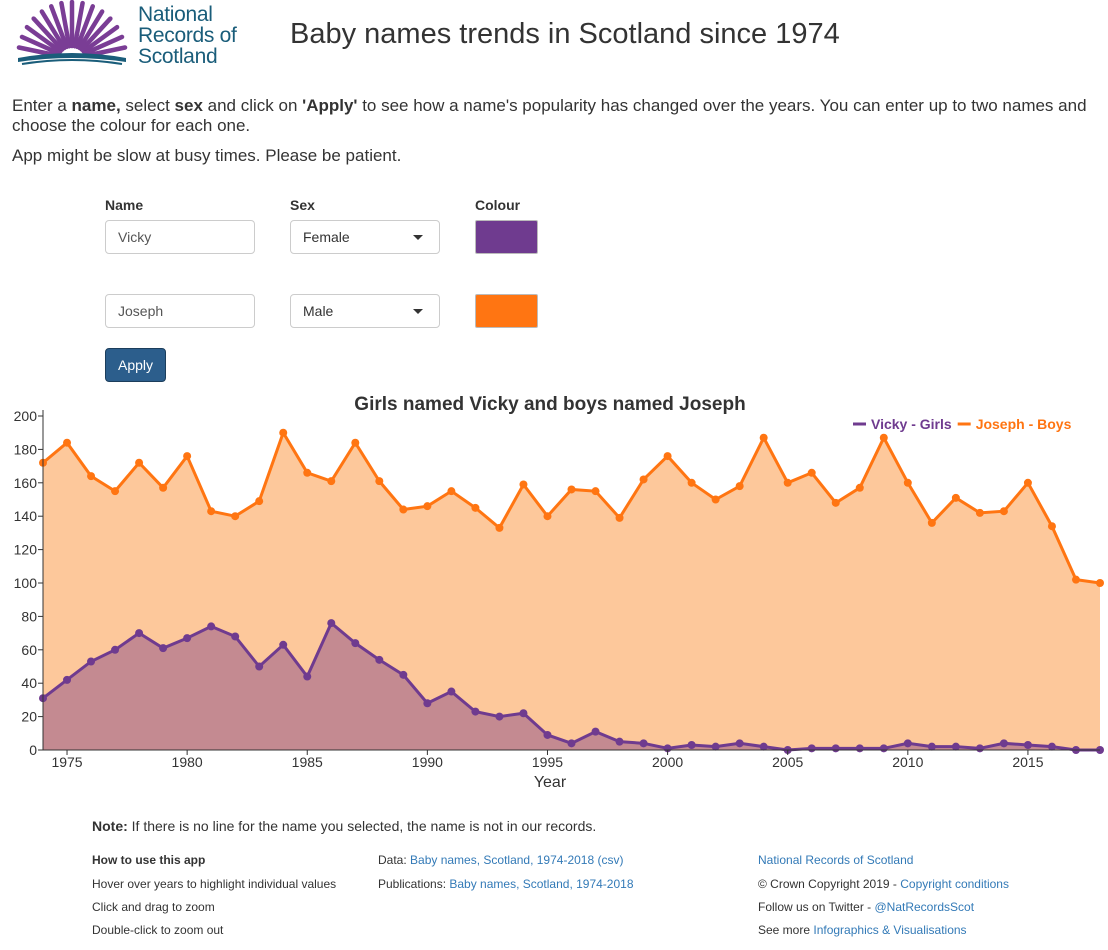  What do you see at coordinates (907, 482) in the screenshot?
I see `point-joseph-2010` at bounding box center [907, 482].